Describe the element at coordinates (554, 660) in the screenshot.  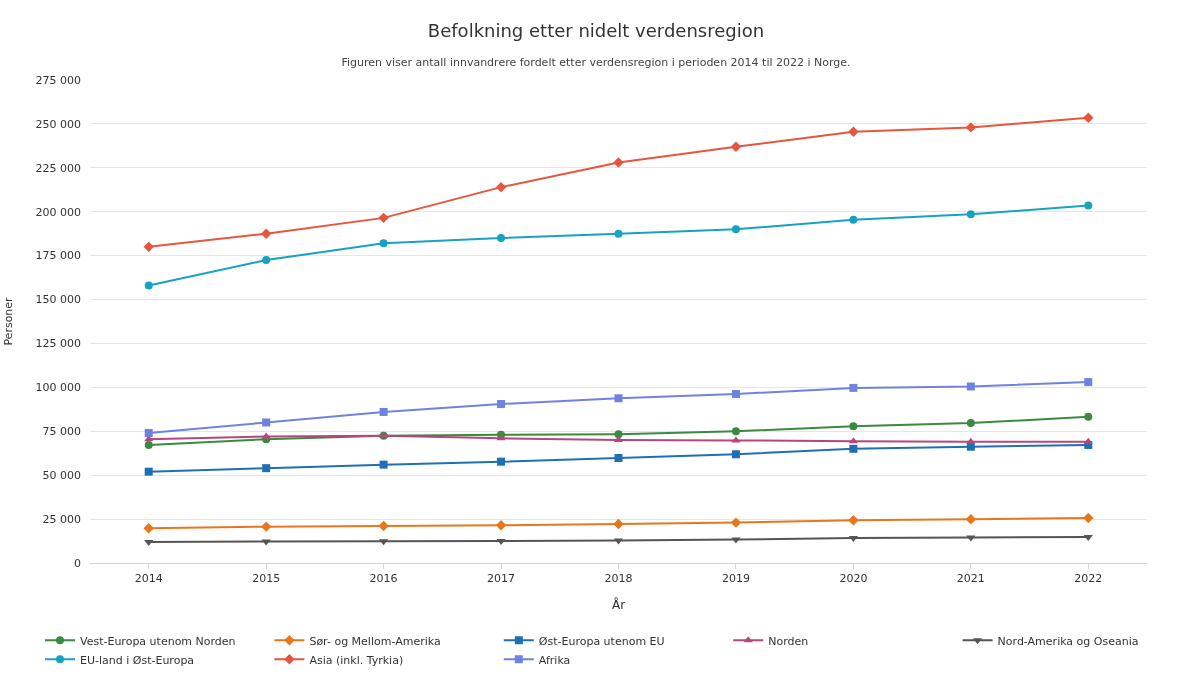
I see `legend-label: Afrika` at that location.